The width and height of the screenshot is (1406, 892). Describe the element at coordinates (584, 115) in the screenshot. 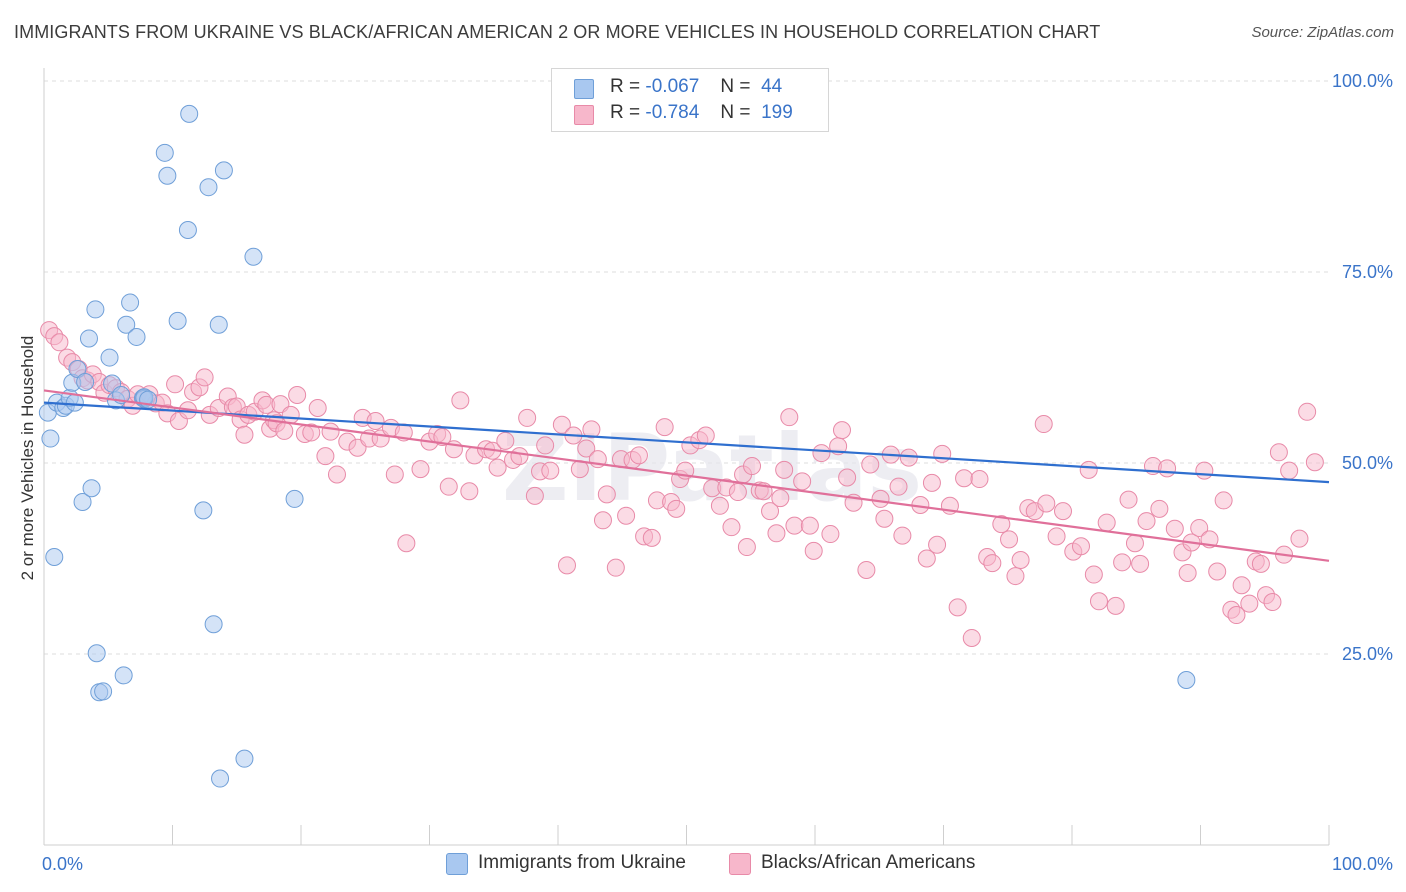

I see `legend-swatch-black` at that location.